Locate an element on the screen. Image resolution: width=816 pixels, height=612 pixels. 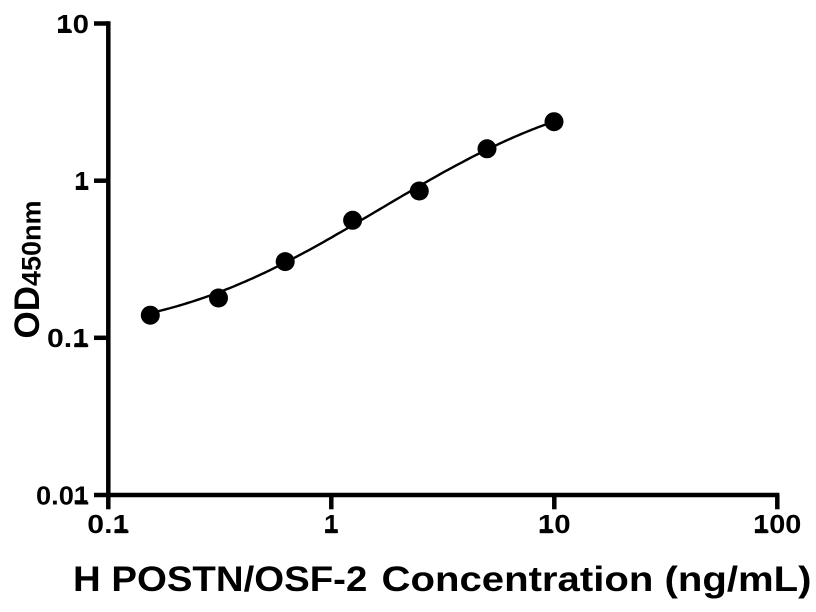
svg-text: 100 is located at coordinates (777, 524).